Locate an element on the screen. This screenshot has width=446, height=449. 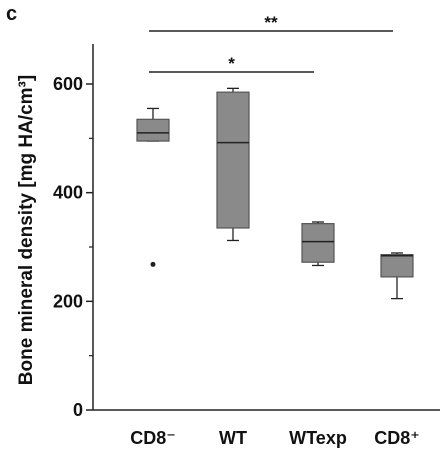
x-category-label: WTexp is located at coordinates (318, 438).